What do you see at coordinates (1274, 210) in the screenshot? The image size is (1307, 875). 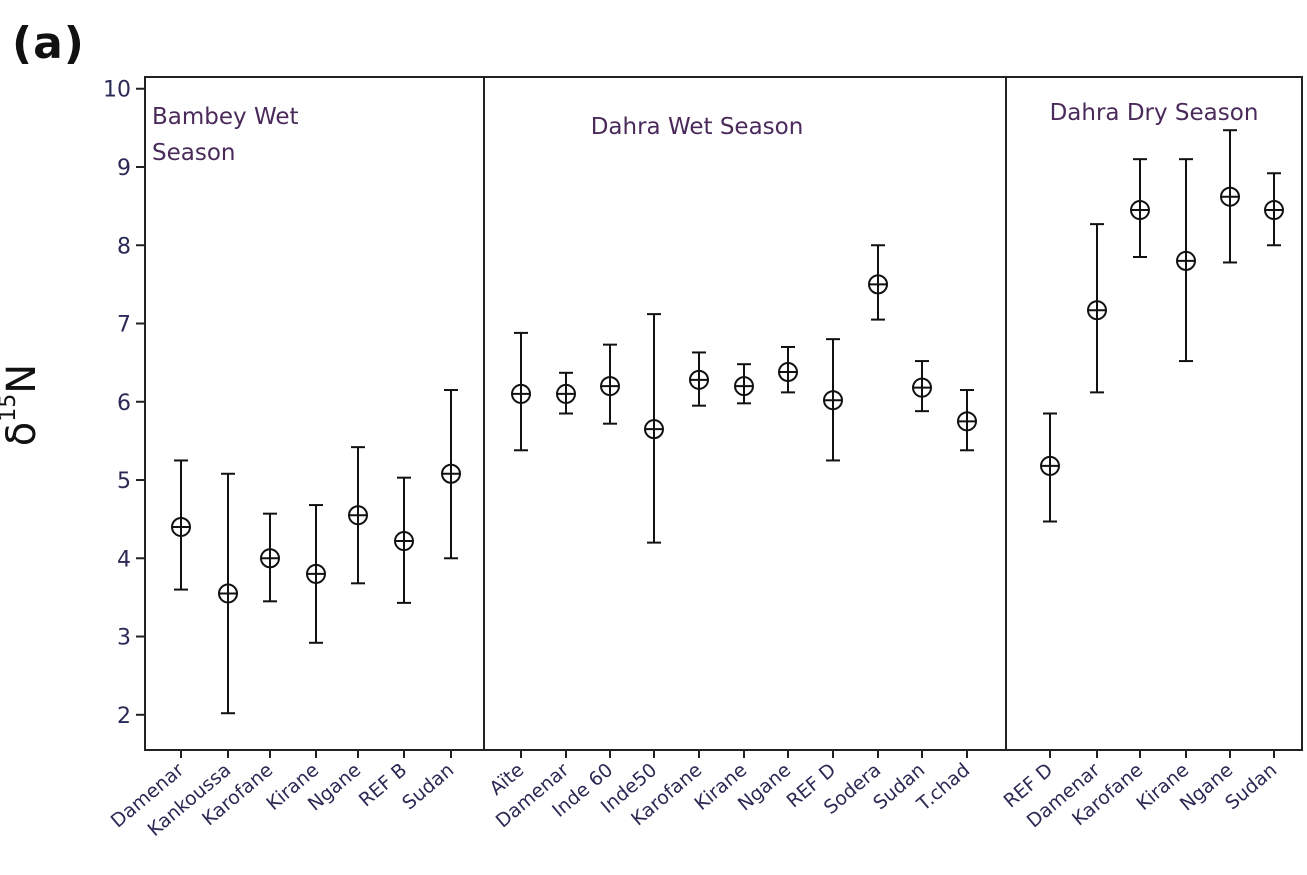 I see `data-point-g3-sudan` at bounding box center [1274, 210].